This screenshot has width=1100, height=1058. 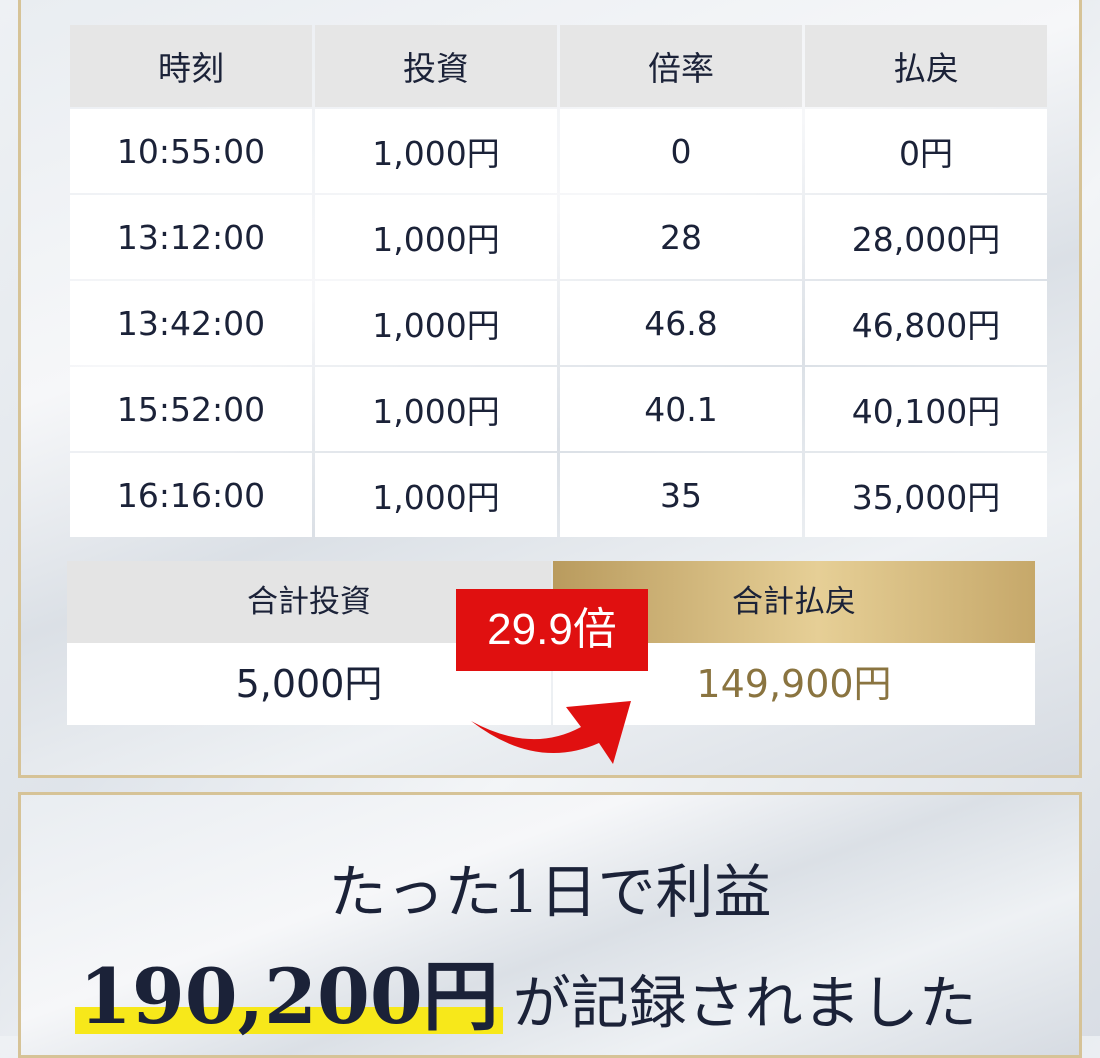 What do you see at coordinates (191, 237) in the screenshot?
I see `cell-time: 13:12:00` at bounding box center [191, 237].